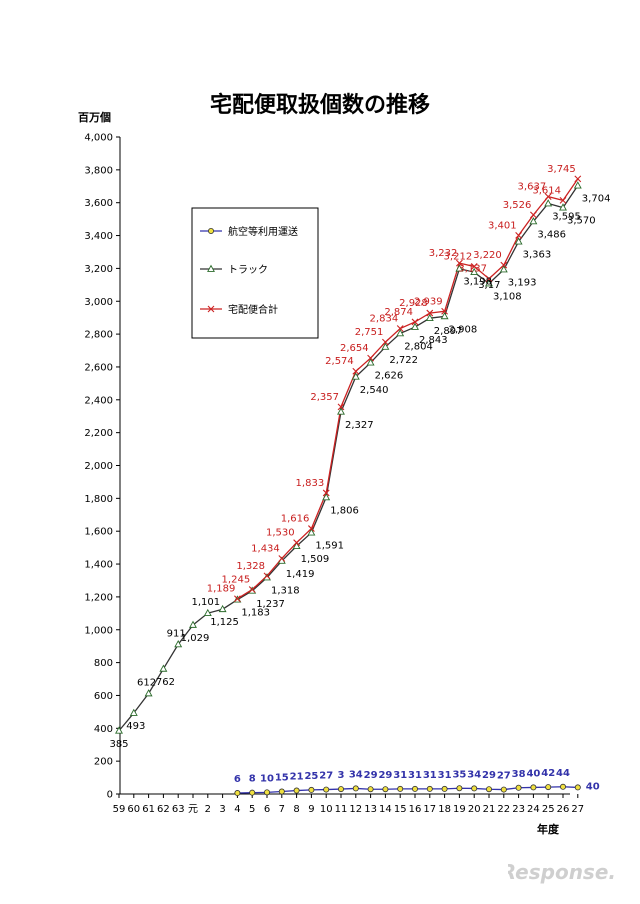  Describe the element at coordinates (519, 774) in the screenshot. I see `data-label: 38` at that location.